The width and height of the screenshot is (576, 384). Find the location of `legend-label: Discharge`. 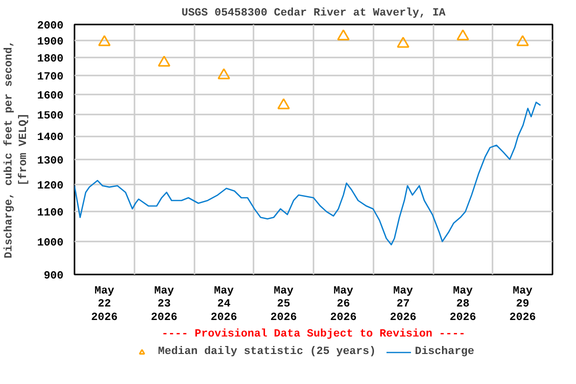

legend-label: Discharge is located at coordinates (444, 352).